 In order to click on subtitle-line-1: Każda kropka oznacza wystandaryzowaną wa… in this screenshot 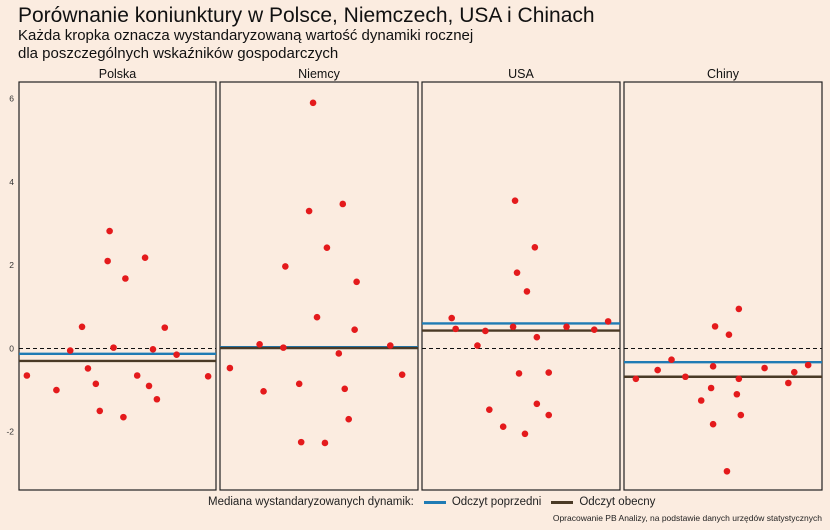, I will do `click(246, 35)`.